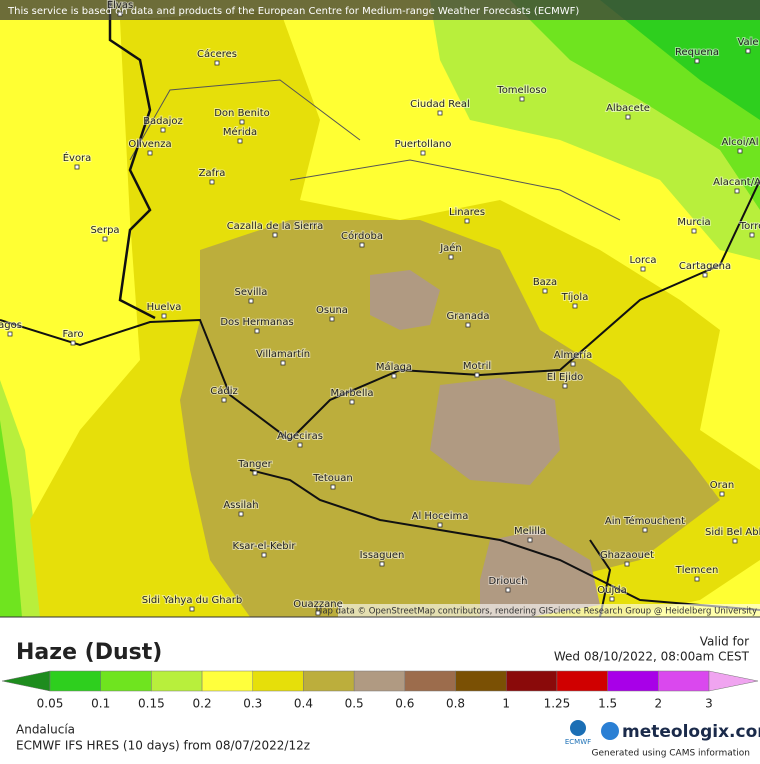 This screenshot has width=760, height=764. Describe the element at coordinates (317, 604) in the screenshot. I see `city-label: Ouazzane` at that location.